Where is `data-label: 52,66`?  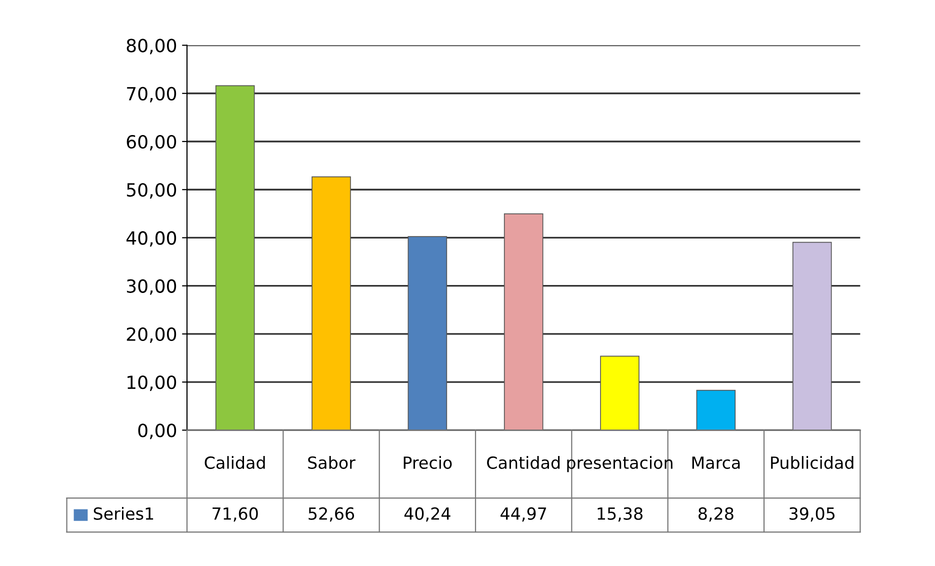 data-label: 52,66 is located at coordinates (331, 514).